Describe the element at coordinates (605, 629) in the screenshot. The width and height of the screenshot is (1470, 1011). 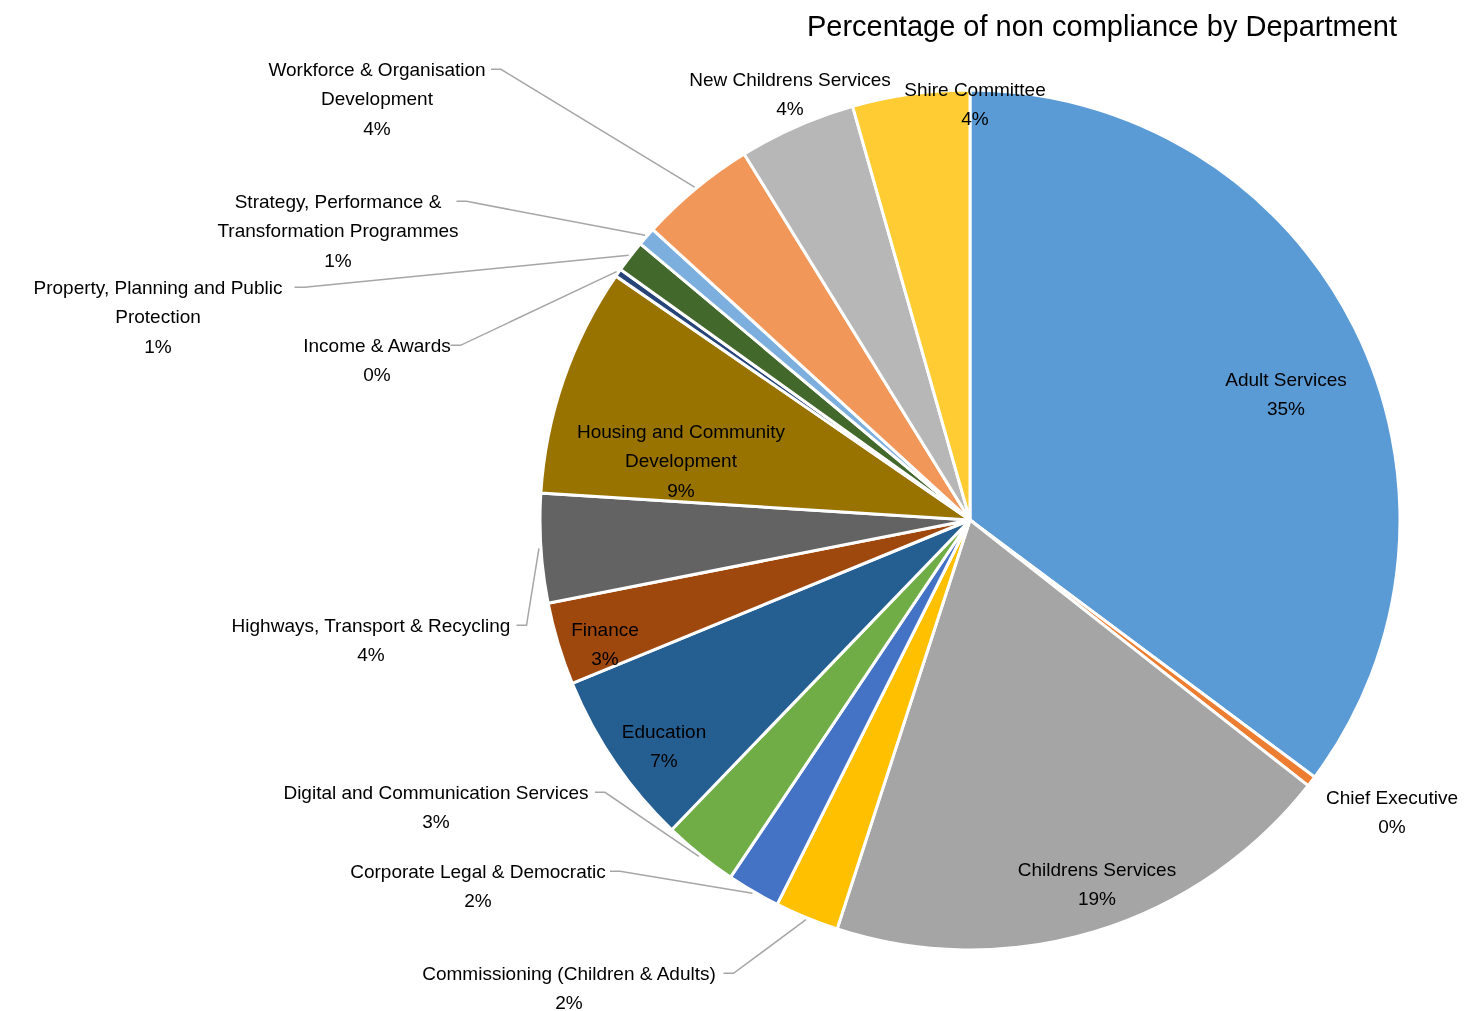
I see `slice-label: Finance` at that location.